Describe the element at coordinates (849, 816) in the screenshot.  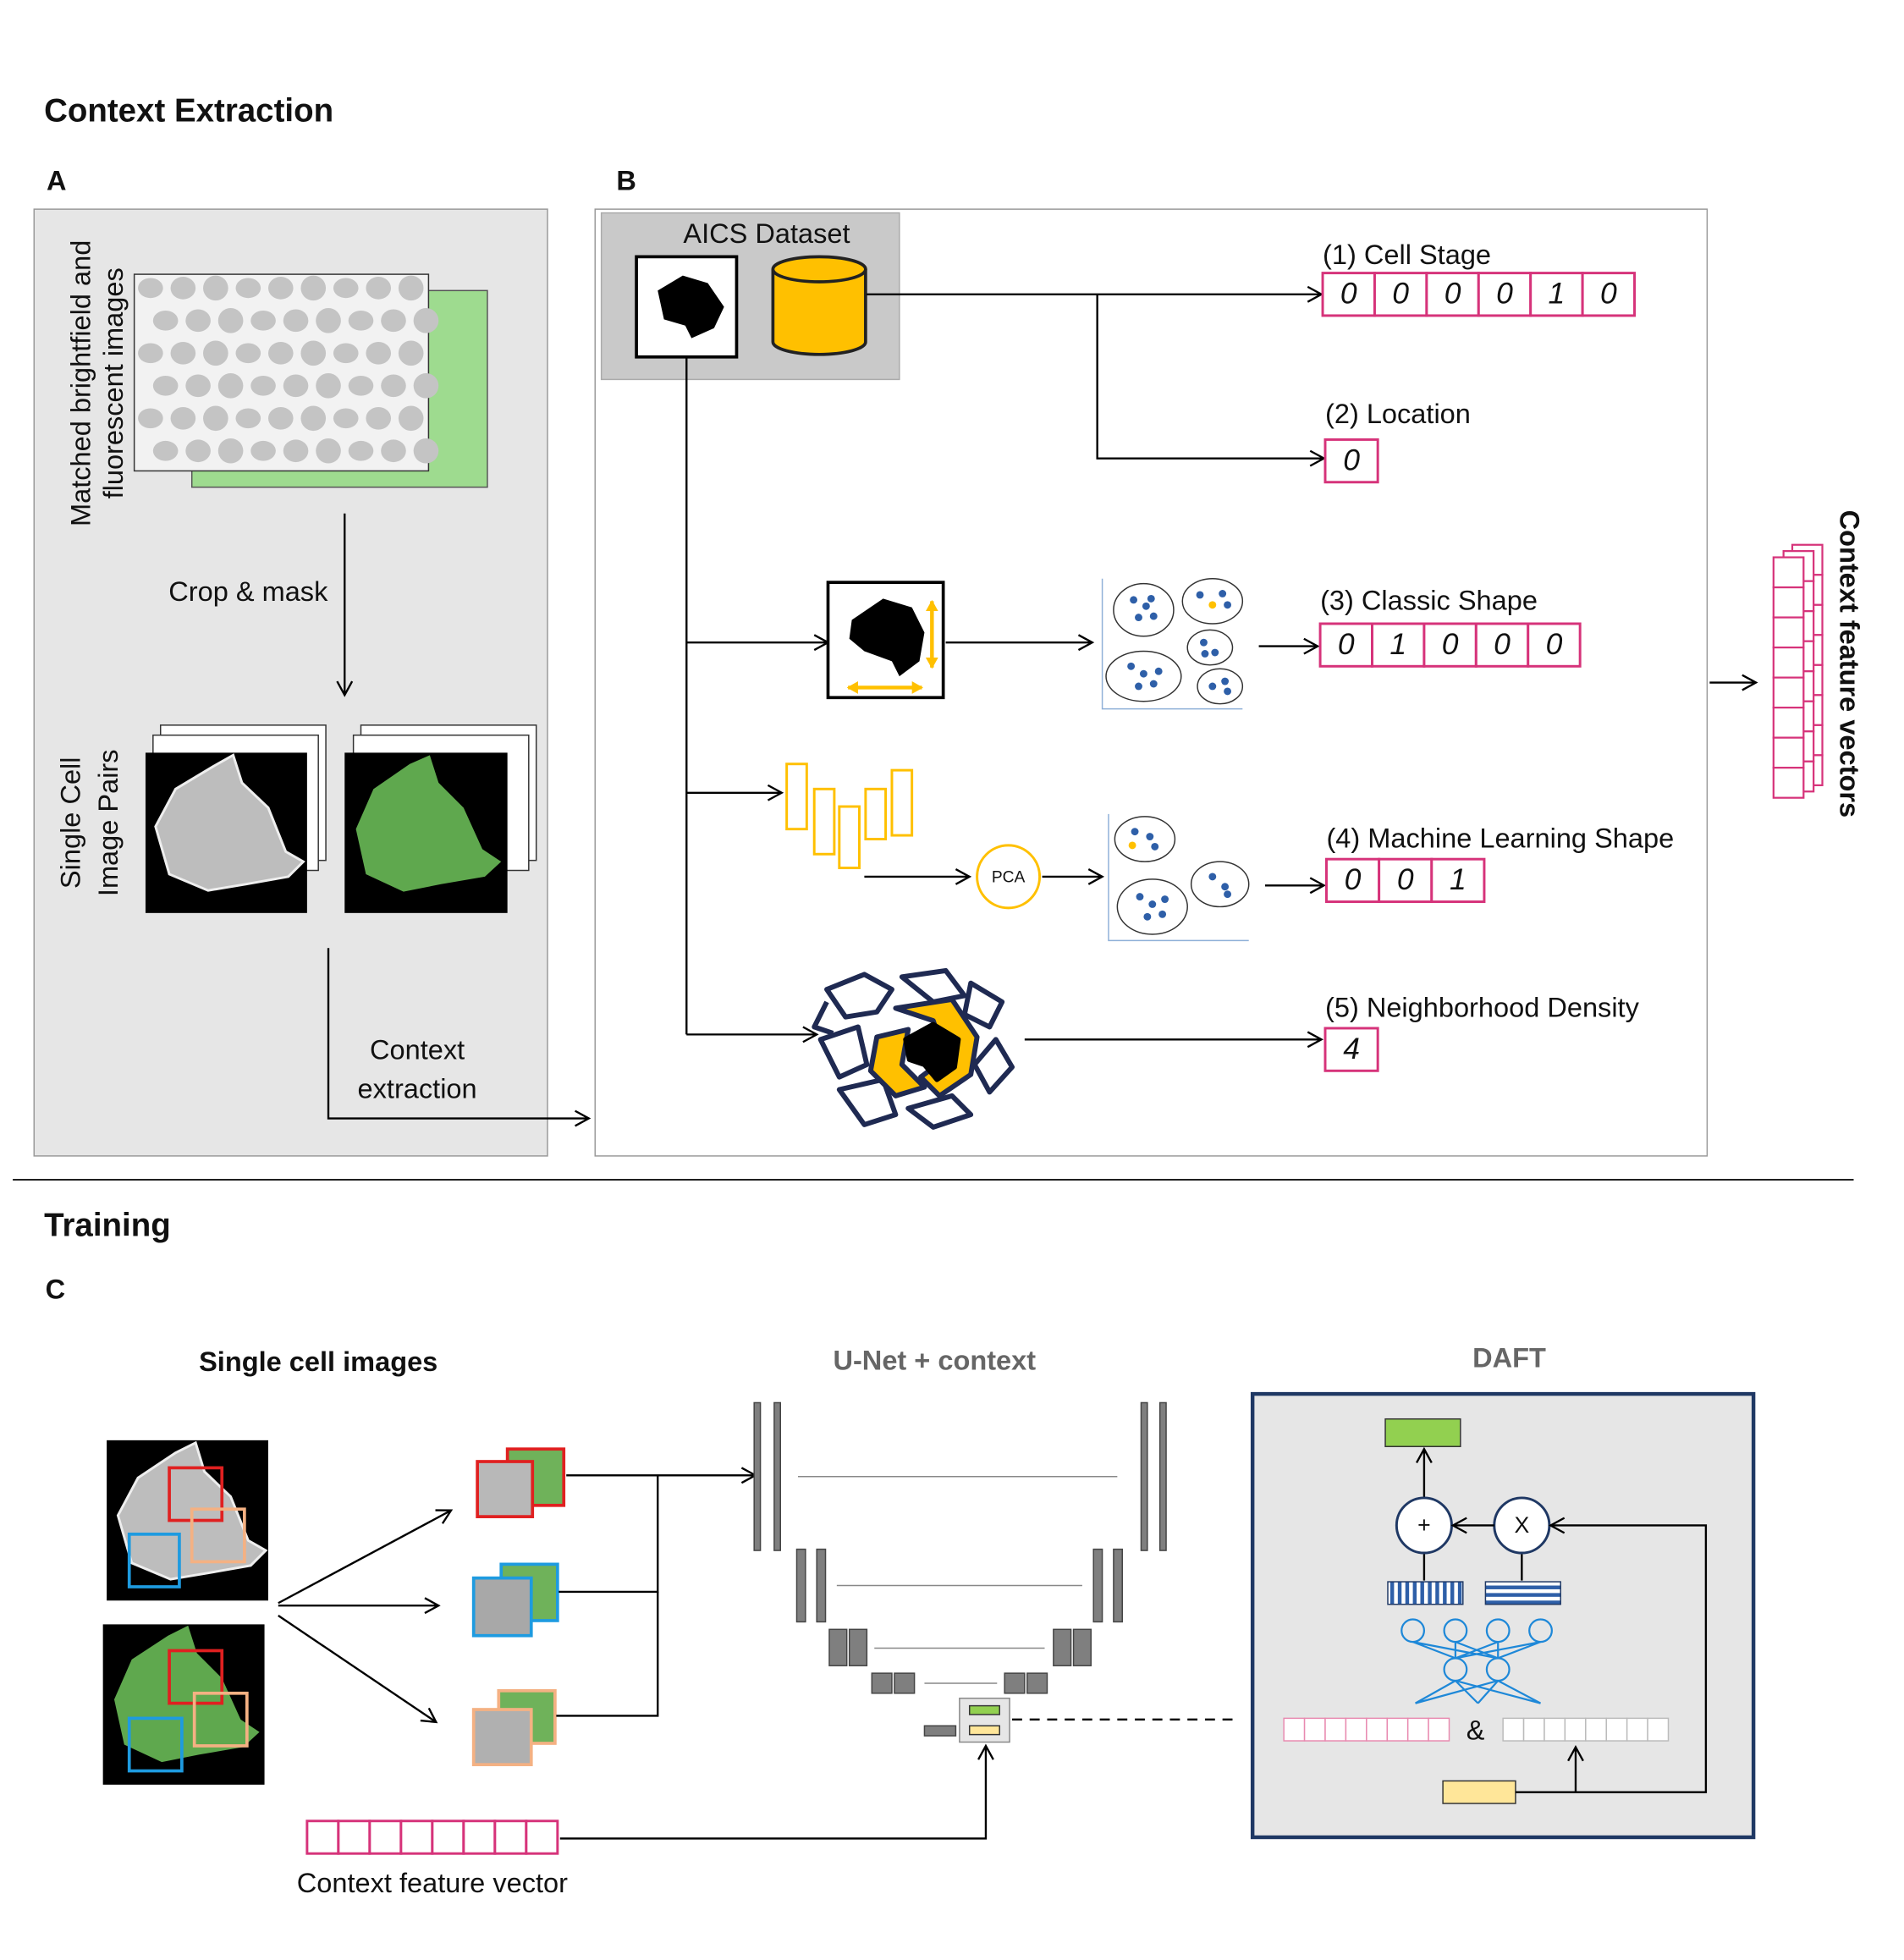
I see `encoder-icon` at that location.